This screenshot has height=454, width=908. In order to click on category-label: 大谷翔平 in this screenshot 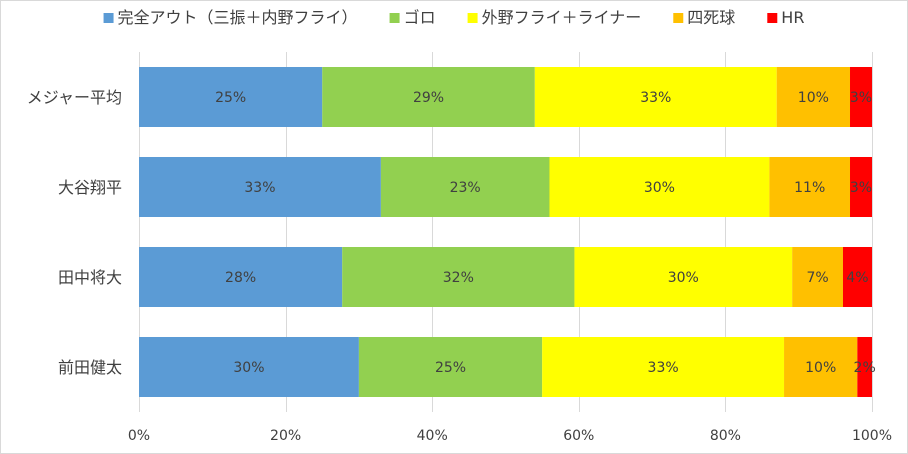, I will do `click(90, 187)`.